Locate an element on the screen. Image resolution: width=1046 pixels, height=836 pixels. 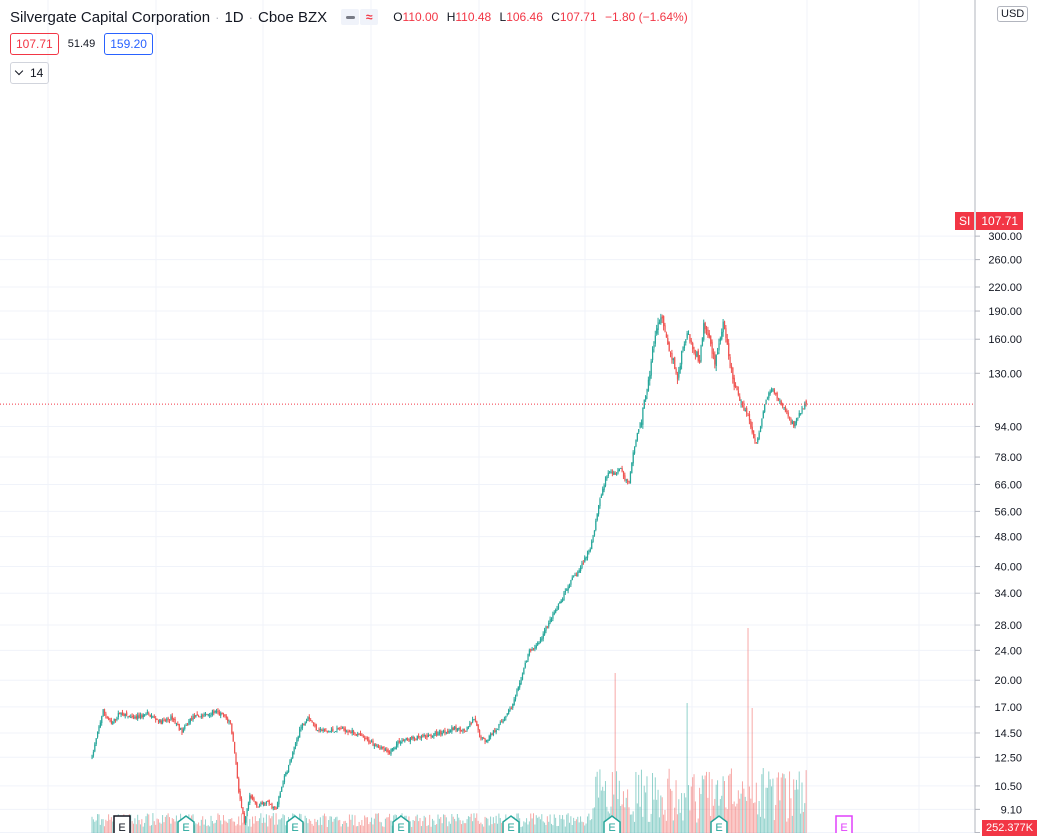
interval-label: 1D is located at coordinates (234, 17).